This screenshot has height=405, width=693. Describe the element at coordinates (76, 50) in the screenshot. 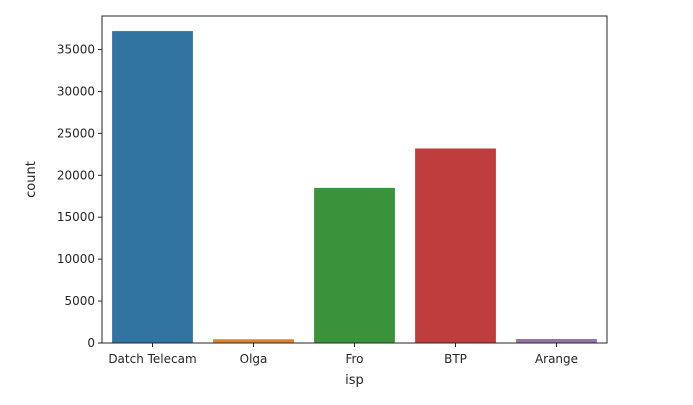

I see `y-tick-label-7: 35000` at that location.